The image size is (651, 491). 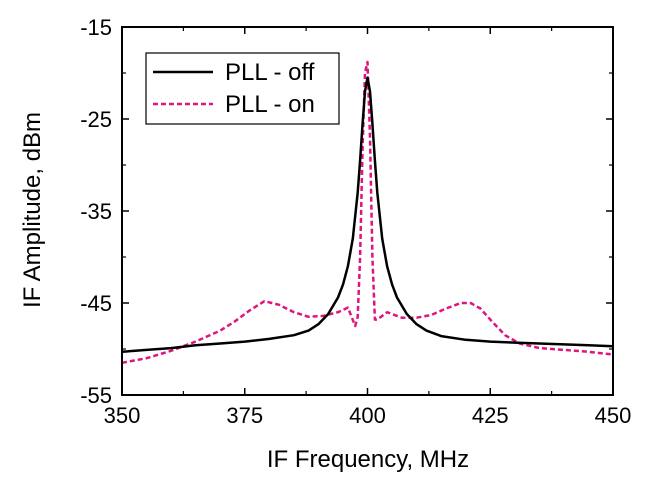 I want to click on x-tick-label: 450, so click(x=613, y=415).